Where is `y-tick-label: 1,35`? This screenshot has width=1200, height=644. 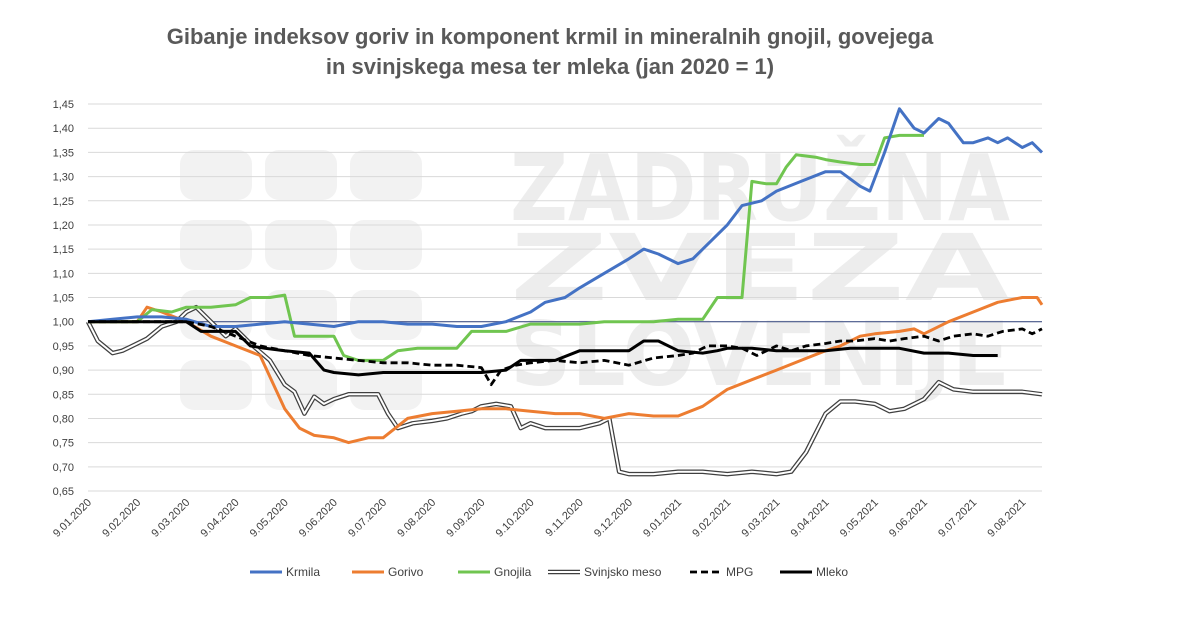 y-tick-label: 1,35 is located at coordinates (63, 153).